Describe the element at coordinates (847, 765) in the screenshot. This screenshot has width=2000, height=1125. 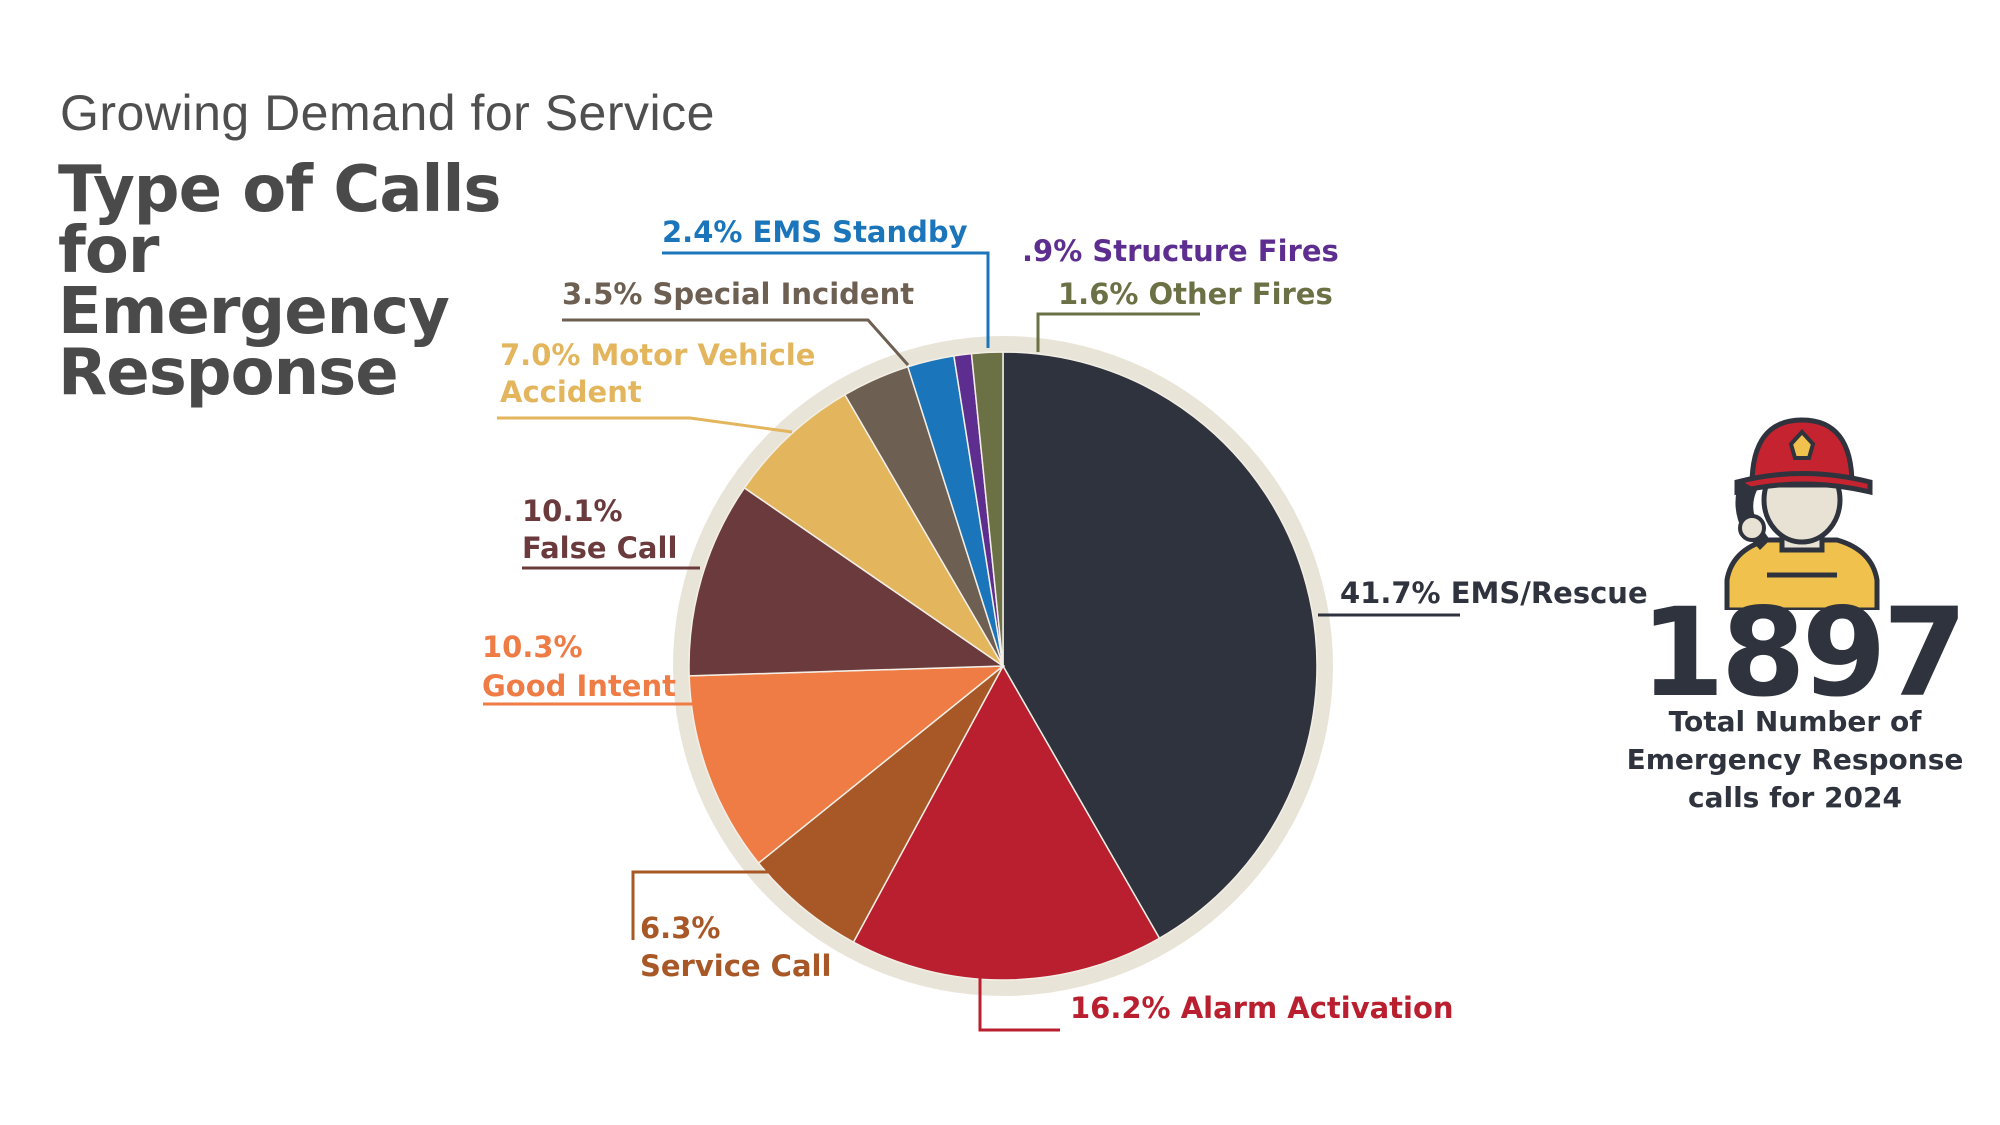
I see `pie-slice-good-intent` at that location.